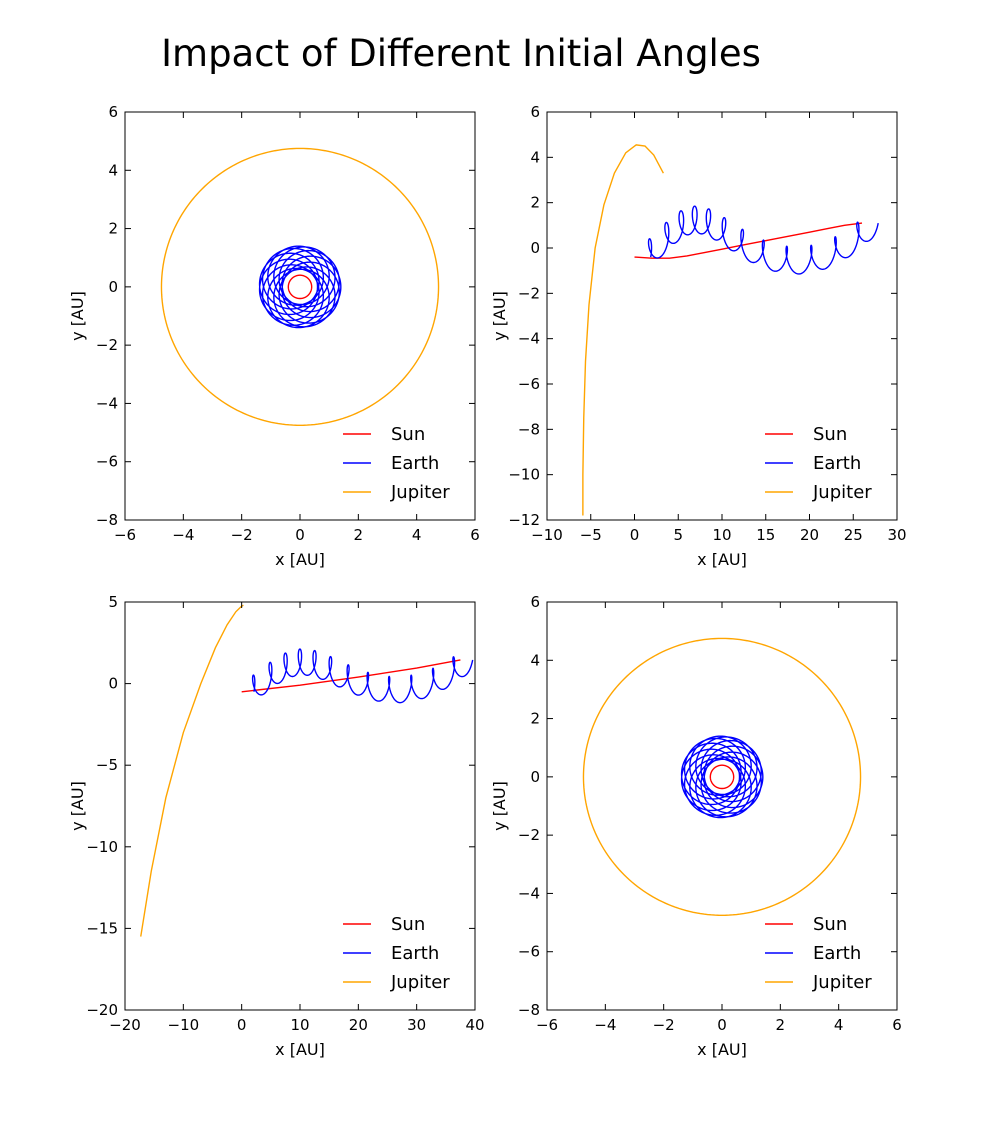 Image resolution: width=996 pixels, height=1123 pixels. Describe the element at coordinates (461, 53) in the screenshot. I see `figure-title: Impact of Different Initial Angles` at that location.